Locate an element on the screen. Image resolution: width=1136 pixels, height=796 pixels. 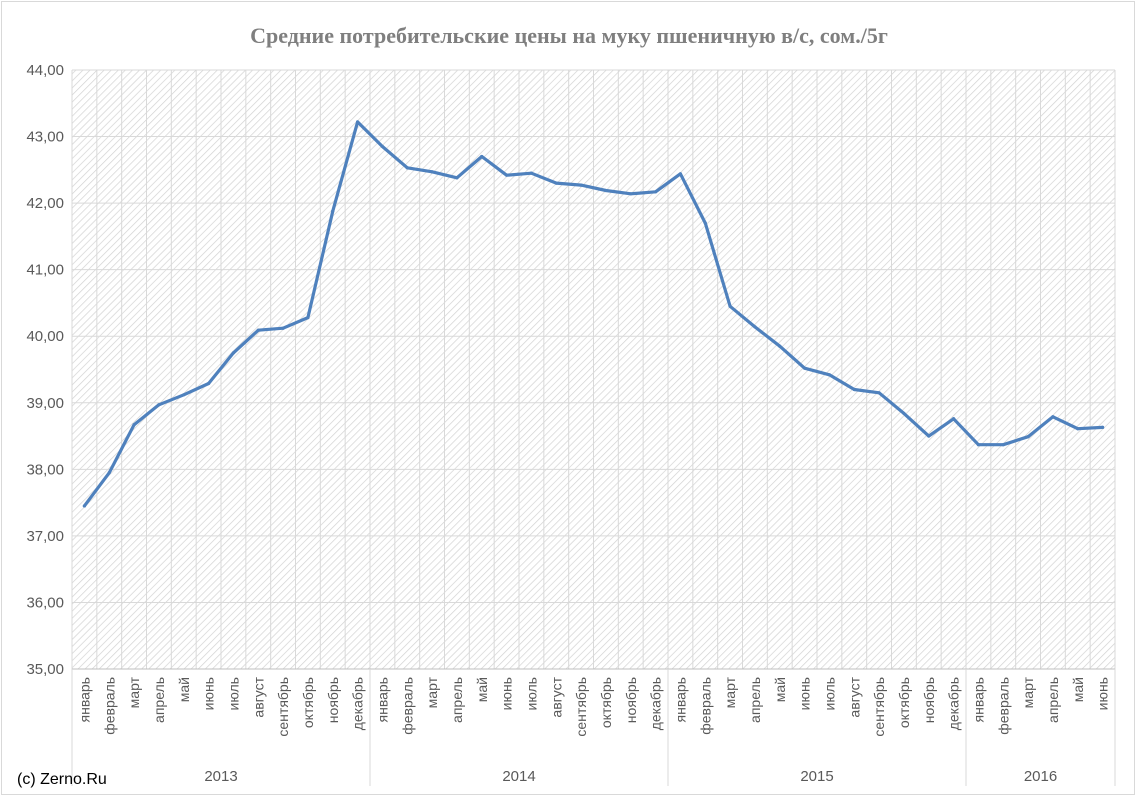
year-label: 2013 is located at coordinates (220, 776).